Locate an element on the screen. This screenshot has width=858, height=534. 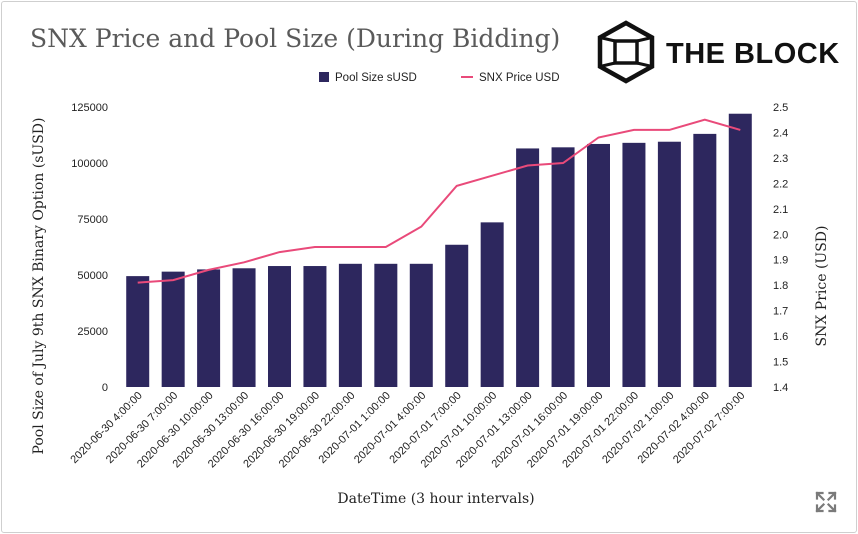
cube-logo-icon is located at coordinates (626, 54).